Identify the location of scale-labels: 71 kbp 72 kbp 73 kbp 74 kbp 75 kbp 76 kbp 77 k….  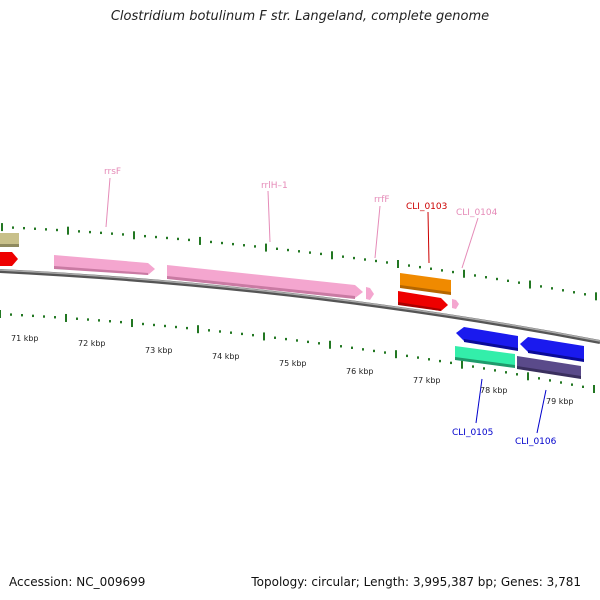
(292, 370).